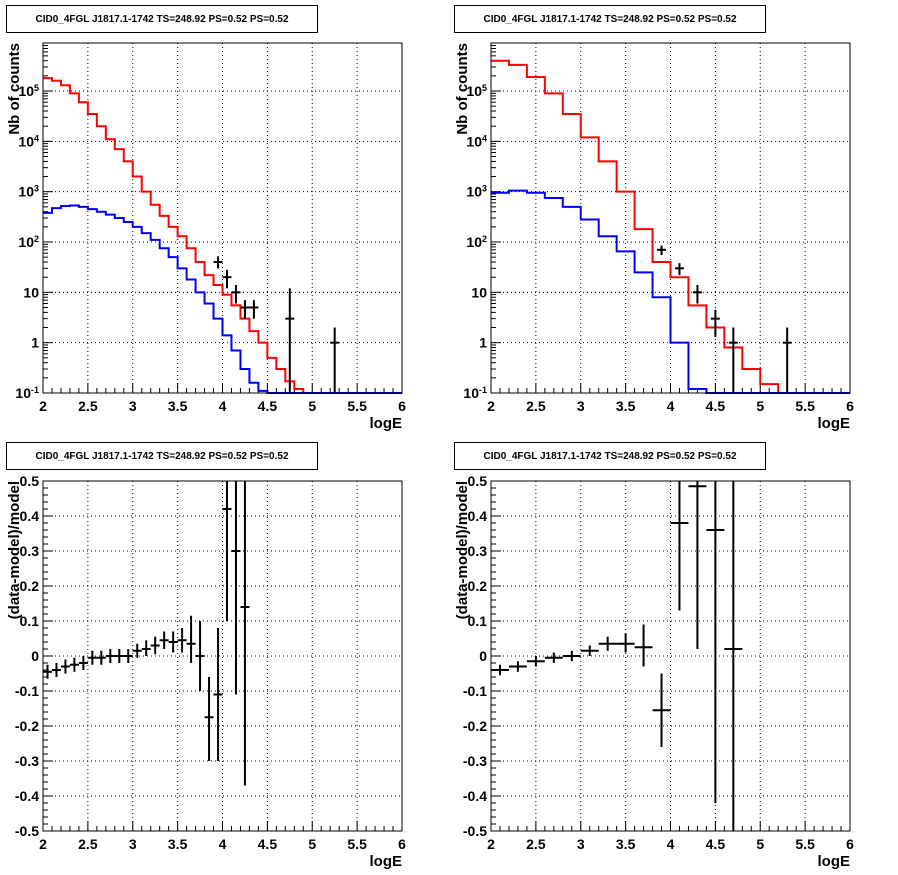 This screenshot has width=898, height=875. I want to click on y-tick-label: 0.1, so click(30, 621).